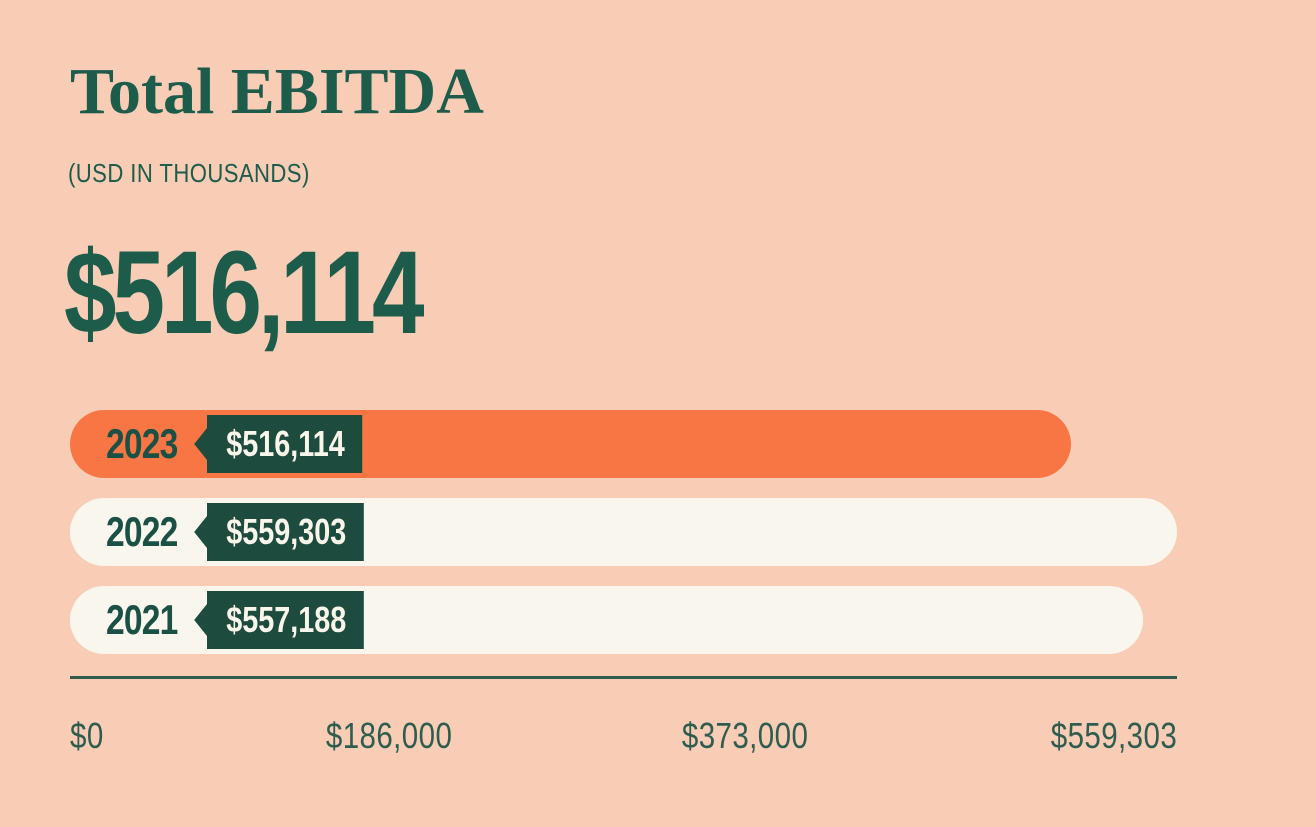 The height and width of the screenshot is (827, 1316). I want to click on bar-row-2023: 2023 $516,114, so click(570, 444).